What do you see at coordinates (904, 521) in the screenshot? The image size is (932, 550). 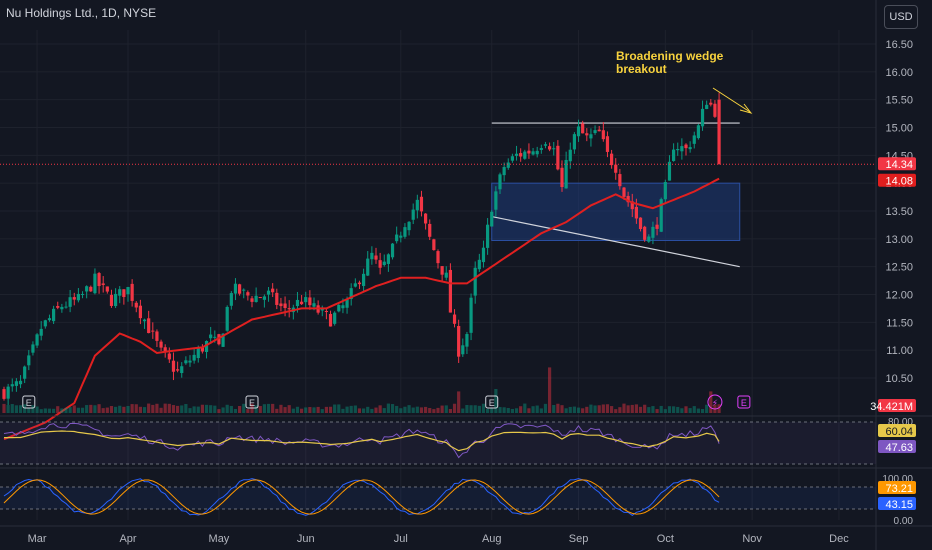 I see `stoch-tick-label: 0.00` at bounding box center [904, 521].